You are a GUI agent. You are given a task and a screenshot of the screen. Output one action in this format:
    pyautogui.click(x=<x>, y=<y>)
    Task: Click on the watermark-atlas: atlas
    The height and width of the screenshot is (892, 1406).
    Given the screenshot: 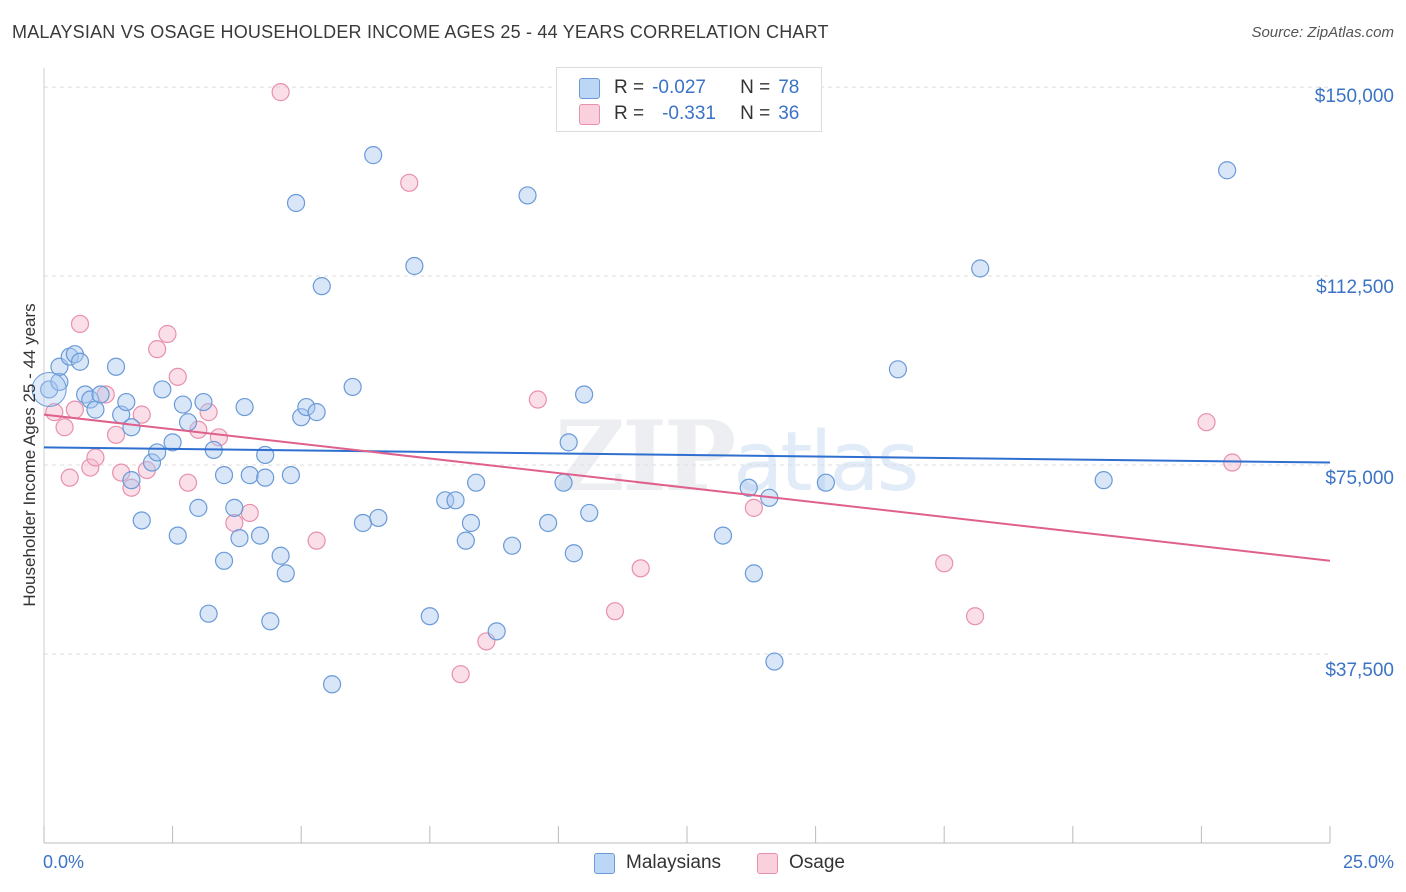 What is the action you would take?
    pyautogui.click(x=826, y=462)
    